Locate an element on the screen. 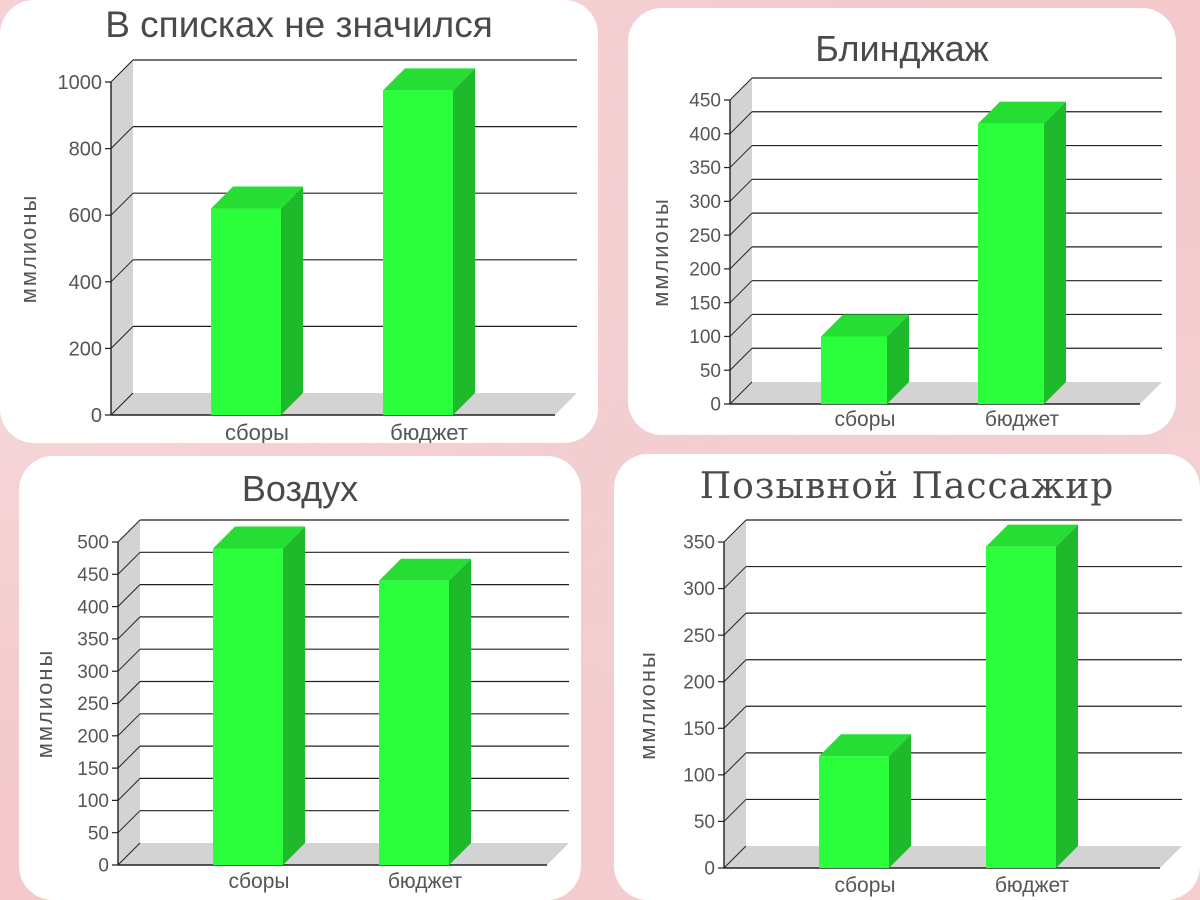  chart-title: Блинджаж is located at coordinates (902, 48).